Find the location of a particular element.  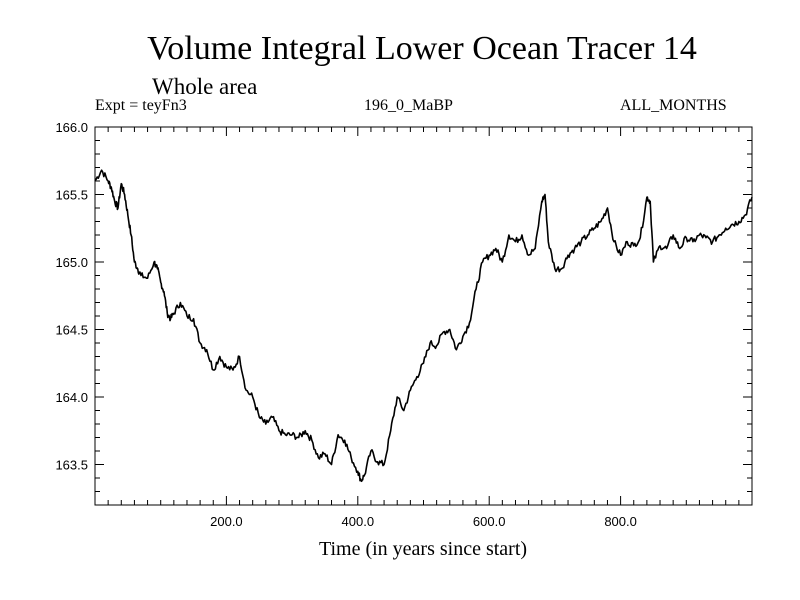

months-label: ALL_MONTHS is located at coordinates (673, 105).